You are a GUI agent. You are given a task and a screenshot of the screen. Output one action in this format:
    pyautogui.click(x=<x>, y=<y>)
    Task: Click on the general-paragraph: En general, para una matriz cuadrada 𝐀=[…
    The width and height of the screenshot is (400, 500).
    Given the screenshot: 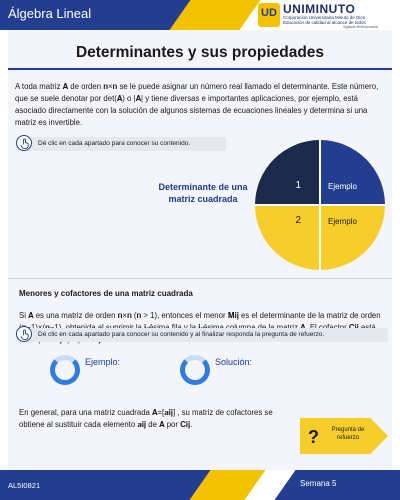 What is the action you would take?
    pyautogui.click(x=146, y=418)
    